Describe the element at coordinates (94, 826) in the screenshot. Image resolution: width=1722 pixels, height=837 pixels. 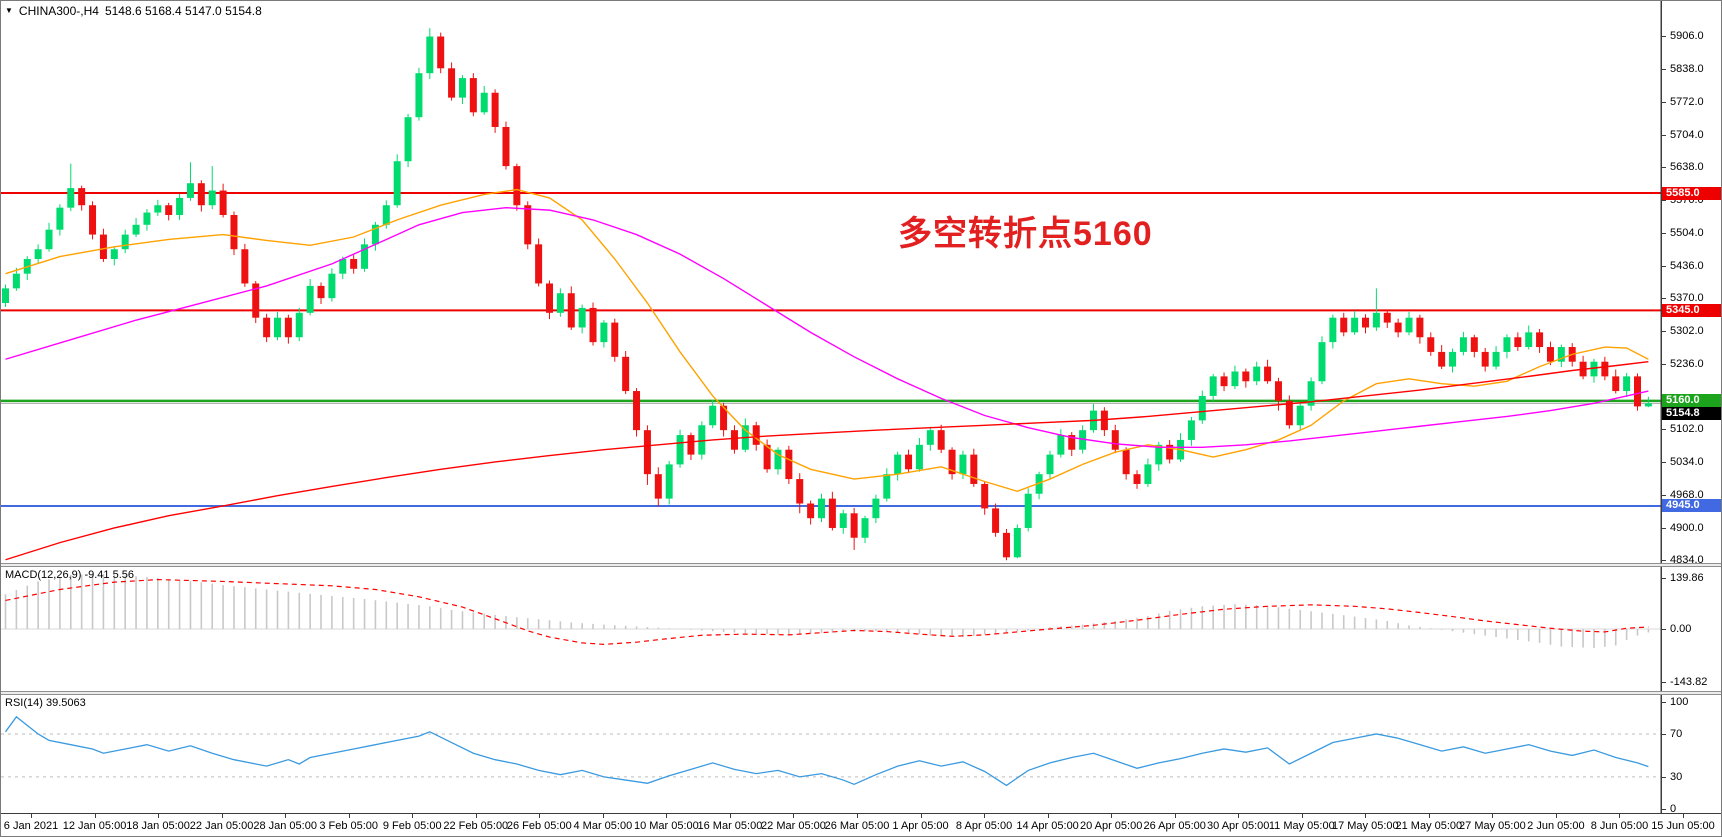
I see `time-axis-label: 12 Jan 05:00` at that location.